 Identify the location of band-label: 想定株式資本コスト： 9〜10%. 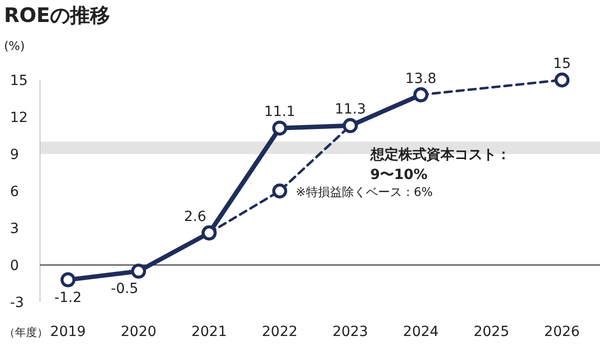
(439, 164).